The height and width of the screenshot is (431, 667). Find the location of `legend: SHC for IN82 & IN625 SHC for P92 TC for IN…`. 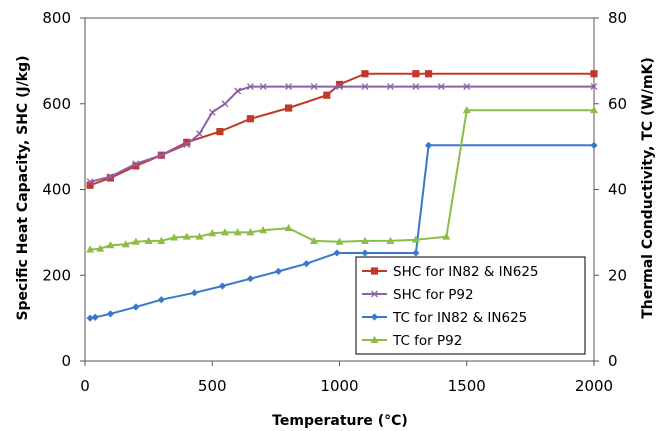

legend: SHC for IN82 & IN625 SHC for P92 TC for IN… is located at coordinates (470, 305).